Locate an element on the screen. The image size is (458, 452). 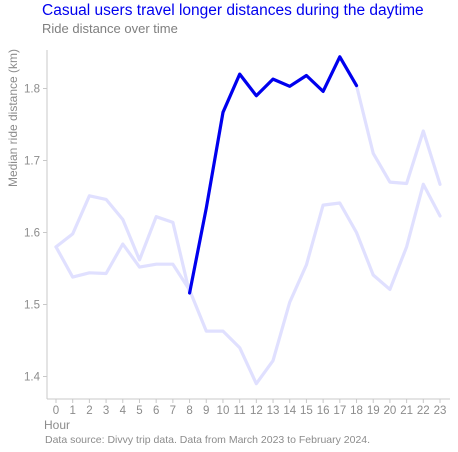
x-tick-label: 20 is located at coordinates (390, 411).